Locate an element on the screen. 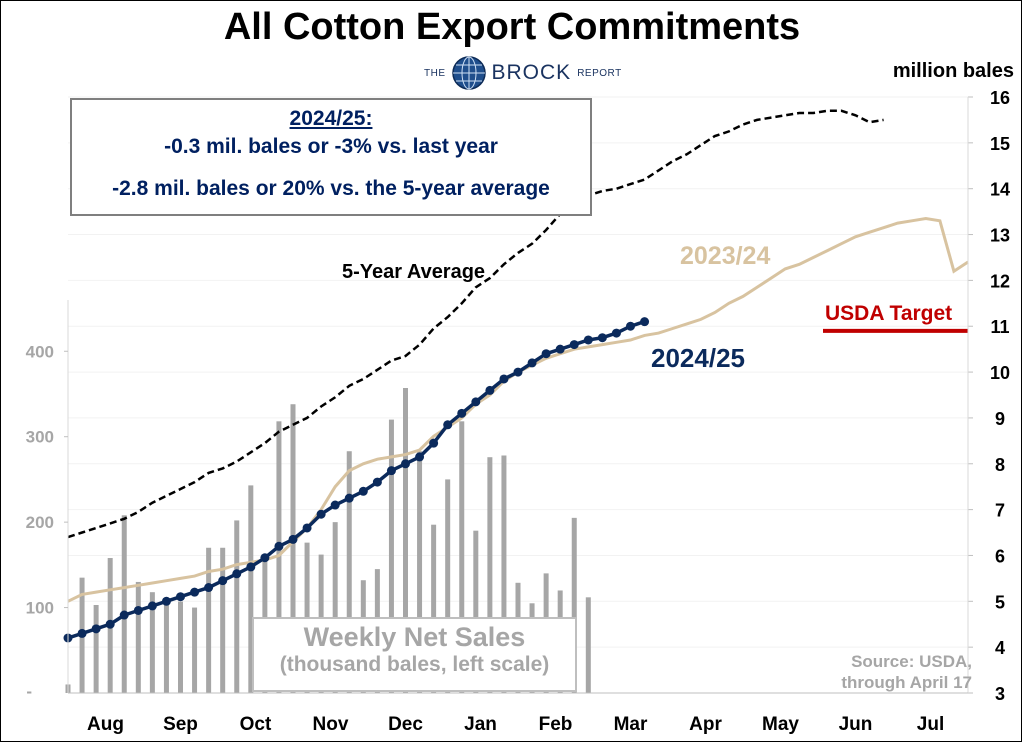  left-axis-tick-label: 100 is located at coordinates (40, 608).